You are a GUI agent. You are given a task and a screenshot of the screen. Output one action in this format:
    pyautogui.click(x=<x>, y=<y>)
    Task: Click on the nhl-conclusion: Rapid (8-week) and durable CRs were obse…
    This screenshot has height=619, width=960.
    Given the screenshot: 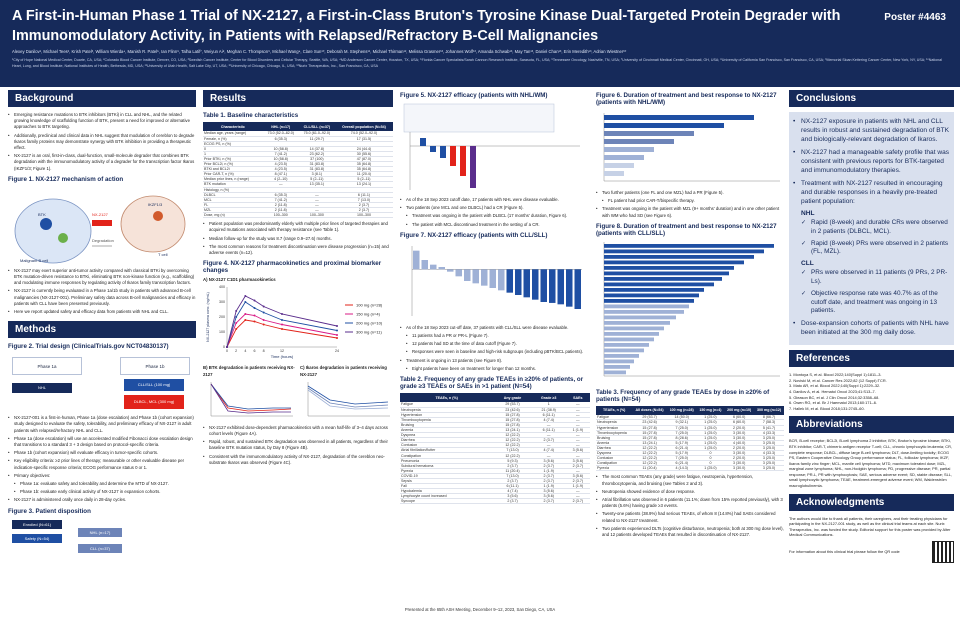 What is the action you would take?
    pyautogui.click(x=871, y=228)
    